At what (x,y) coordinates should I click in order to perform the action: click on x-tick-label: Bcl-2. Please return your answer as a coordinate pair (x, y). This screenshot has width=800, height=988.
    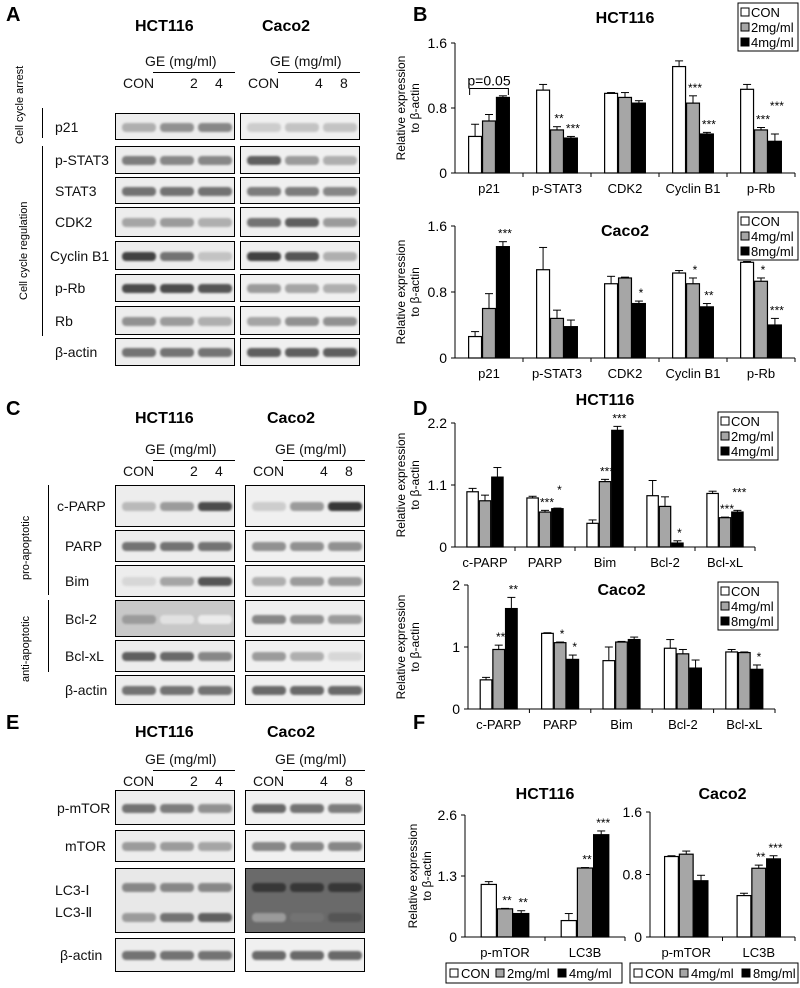
    Looking at the image, I should click on (683, 724).